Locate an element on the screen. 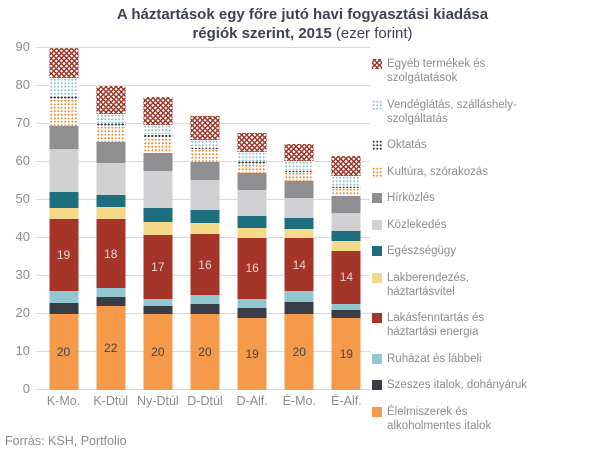  y-axis: 0 10 20 30 40 50 60 70 80 90 is located at coordinates (17, 218).